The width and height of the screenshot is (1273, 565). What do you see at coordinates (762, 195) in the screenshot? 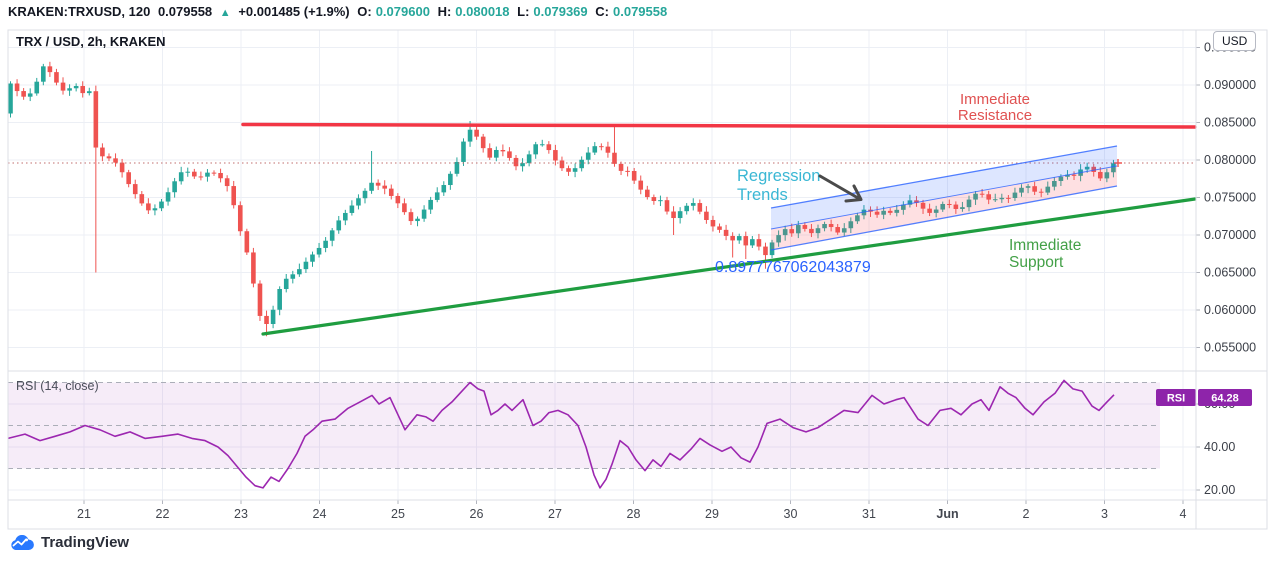
I see `regression-label-line2: Trends` at bounding box center [762, 195].